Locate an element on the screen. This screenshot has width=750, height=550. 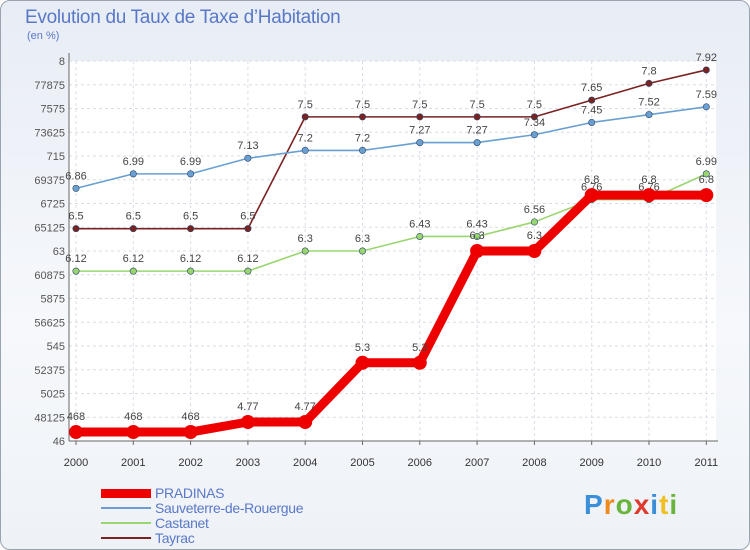
x-tick-label: 2001 is located at coordinates (133, 463).